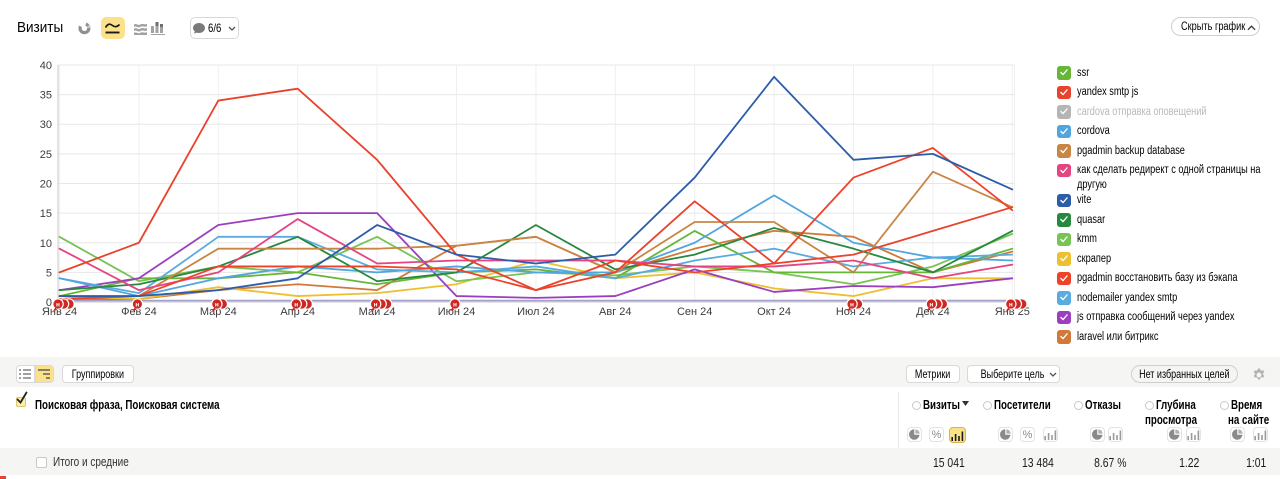 The width and height of the screenshot is (1280, 479). Describe the element at coordinates (46, 96) in the screenshot. I see `svg-text: 35` at that location.